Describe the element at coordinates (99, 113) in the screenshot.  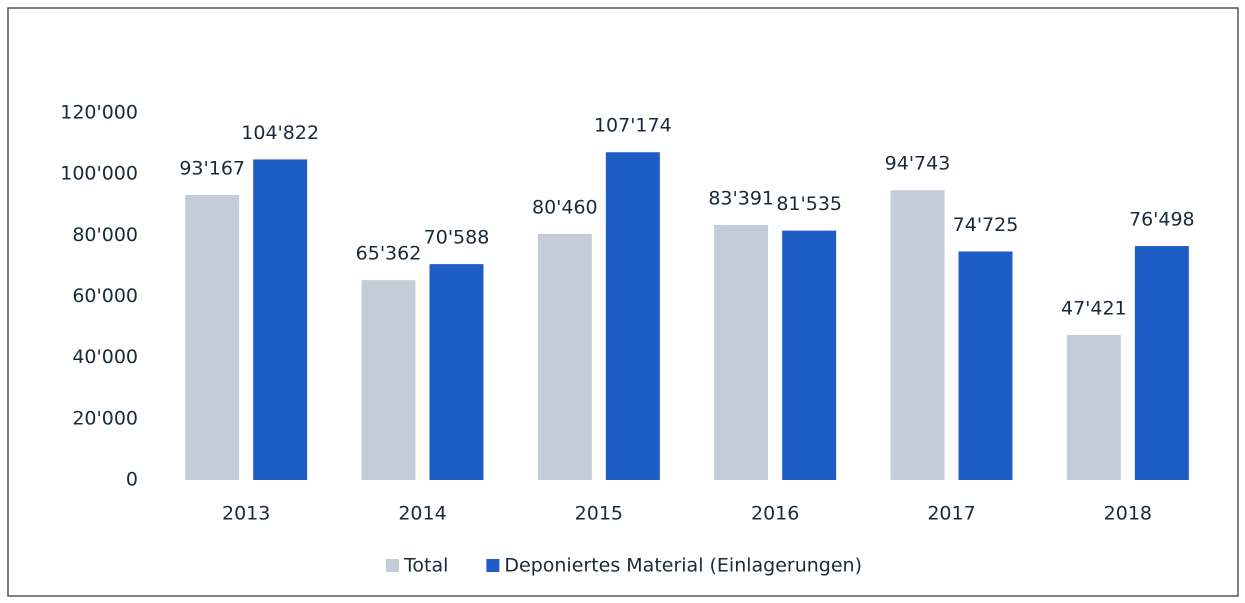
I see `y-tick-label: 120'000` at that location.